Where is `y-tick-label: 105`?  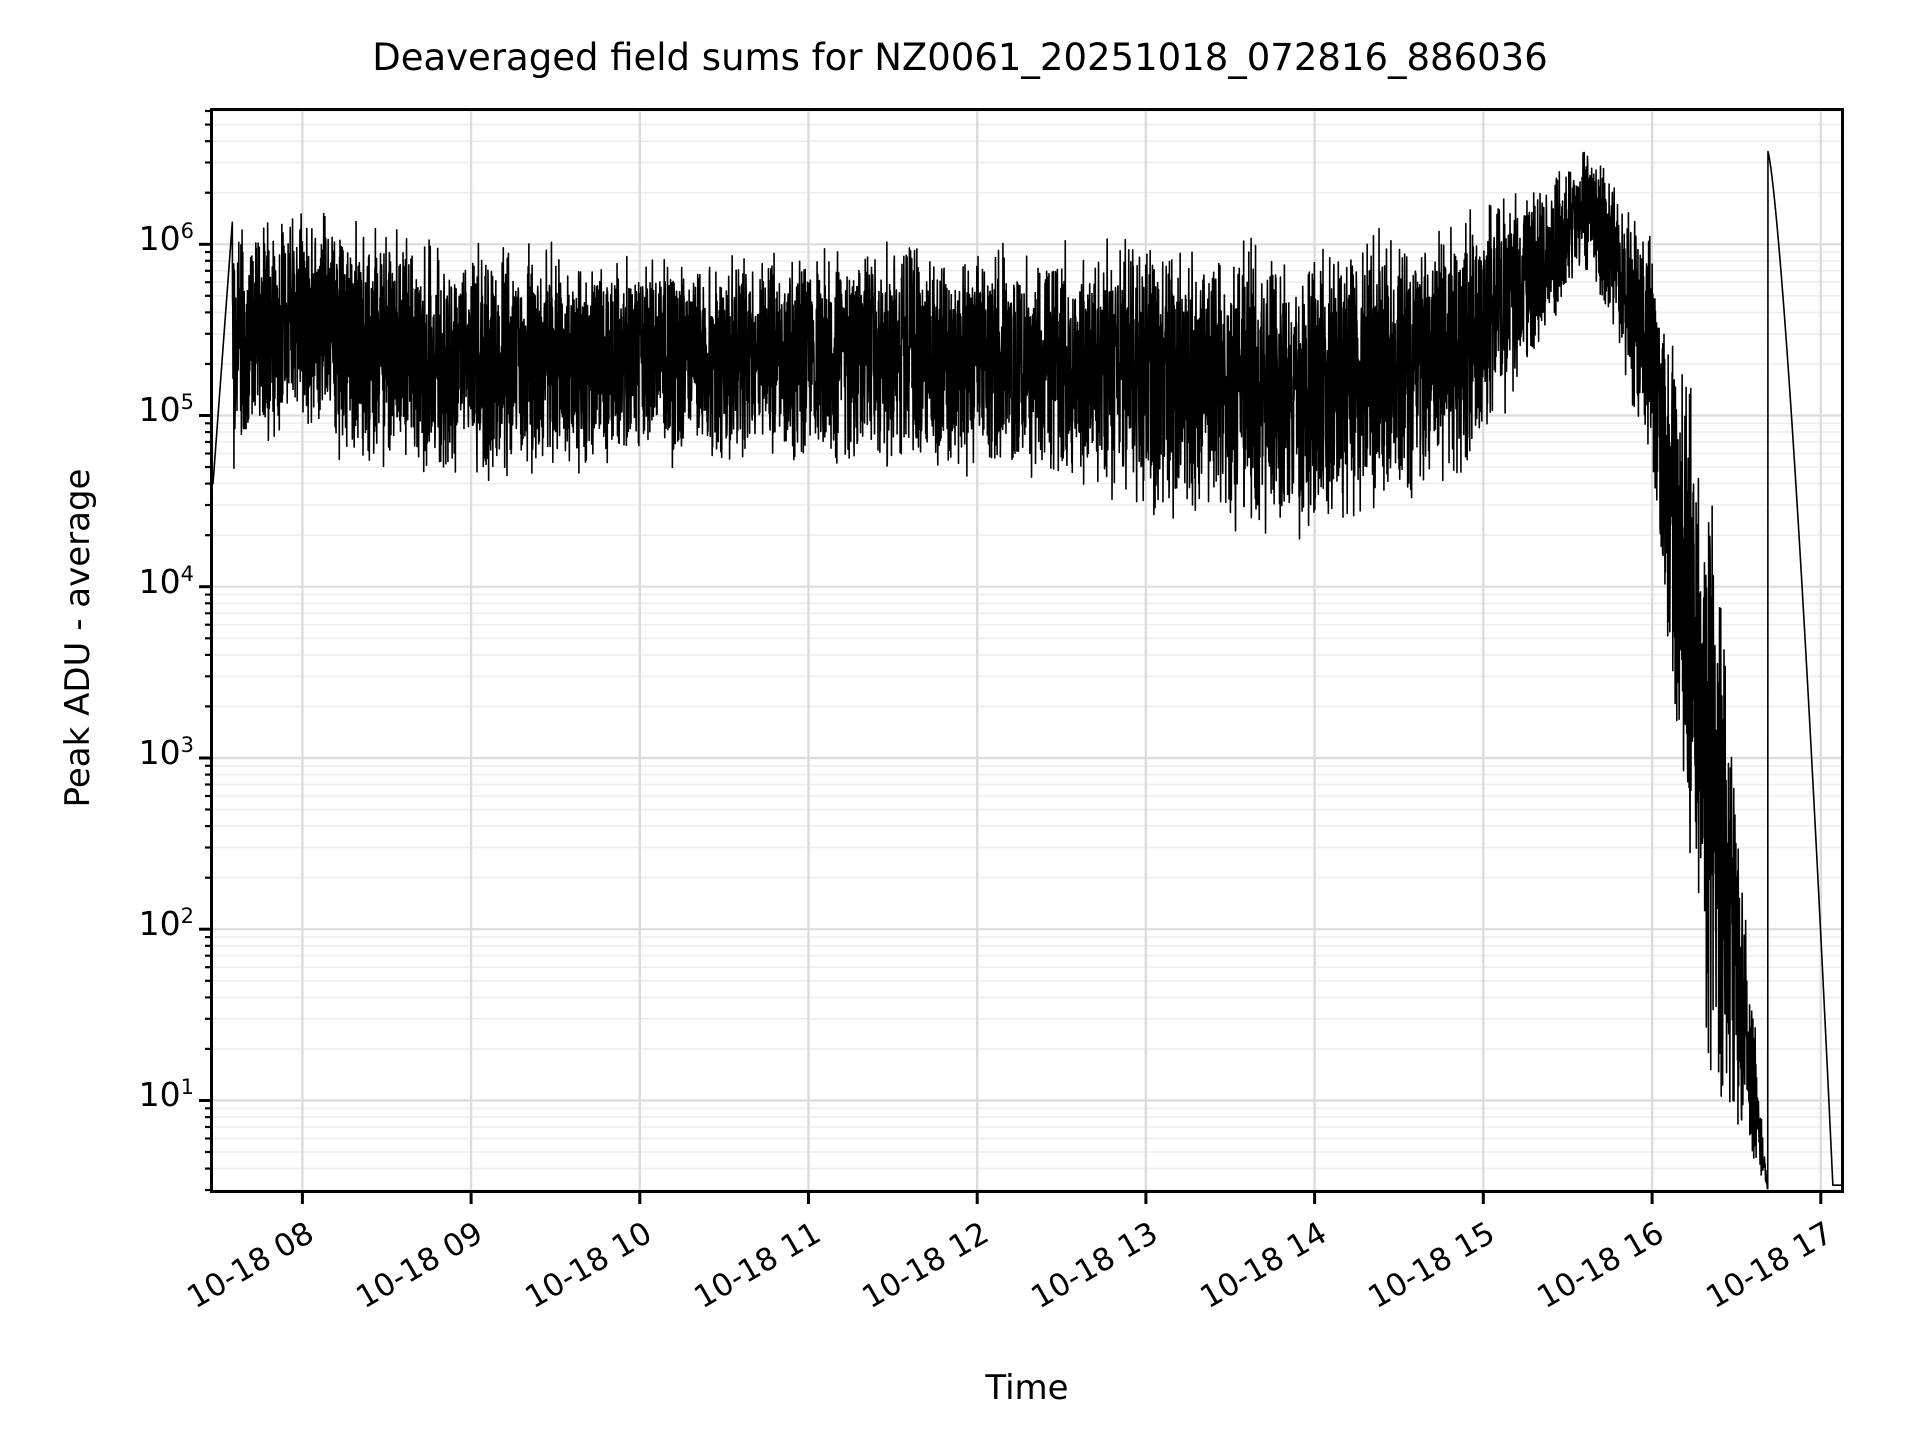
y-tick-label: 105 is located at coordinates (166, 410).